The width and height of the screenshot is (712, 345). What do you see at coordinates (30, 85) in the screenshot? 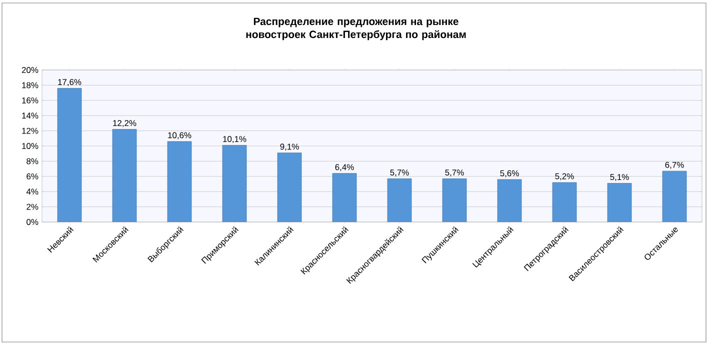
I see `y-tick-label: 18%` at bounding box center [30, 85].